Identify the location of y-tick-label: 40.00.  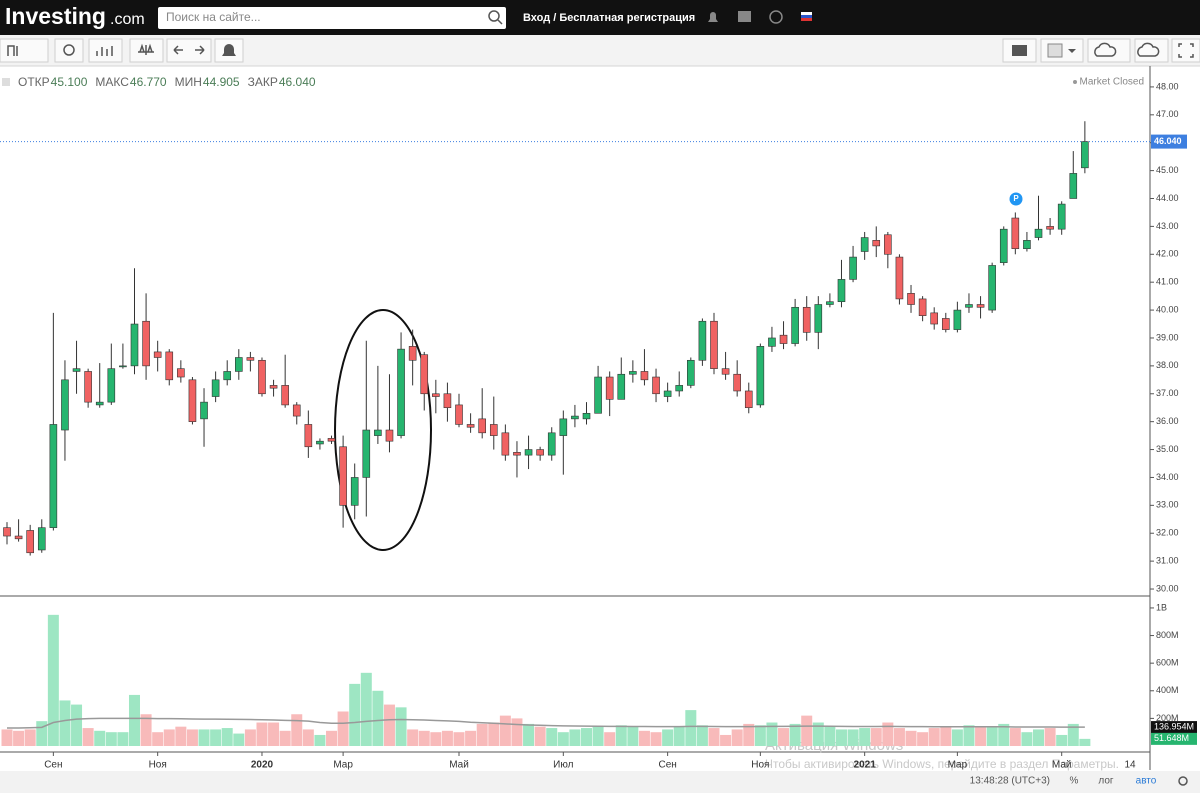
(1167, 309).